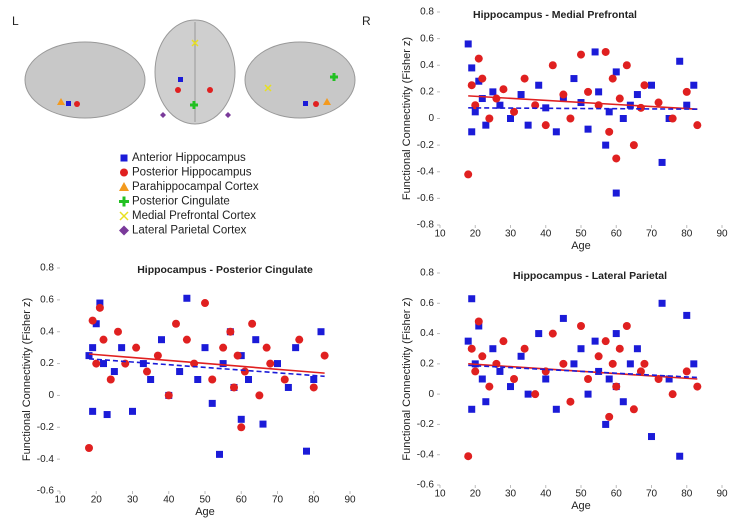 The height and width of the screenshot is (518, 754). What do you see at coordinates (426, 145) in the screenshot?
I see `y-tick-label: -0.2` at bounding box center [426, 145].